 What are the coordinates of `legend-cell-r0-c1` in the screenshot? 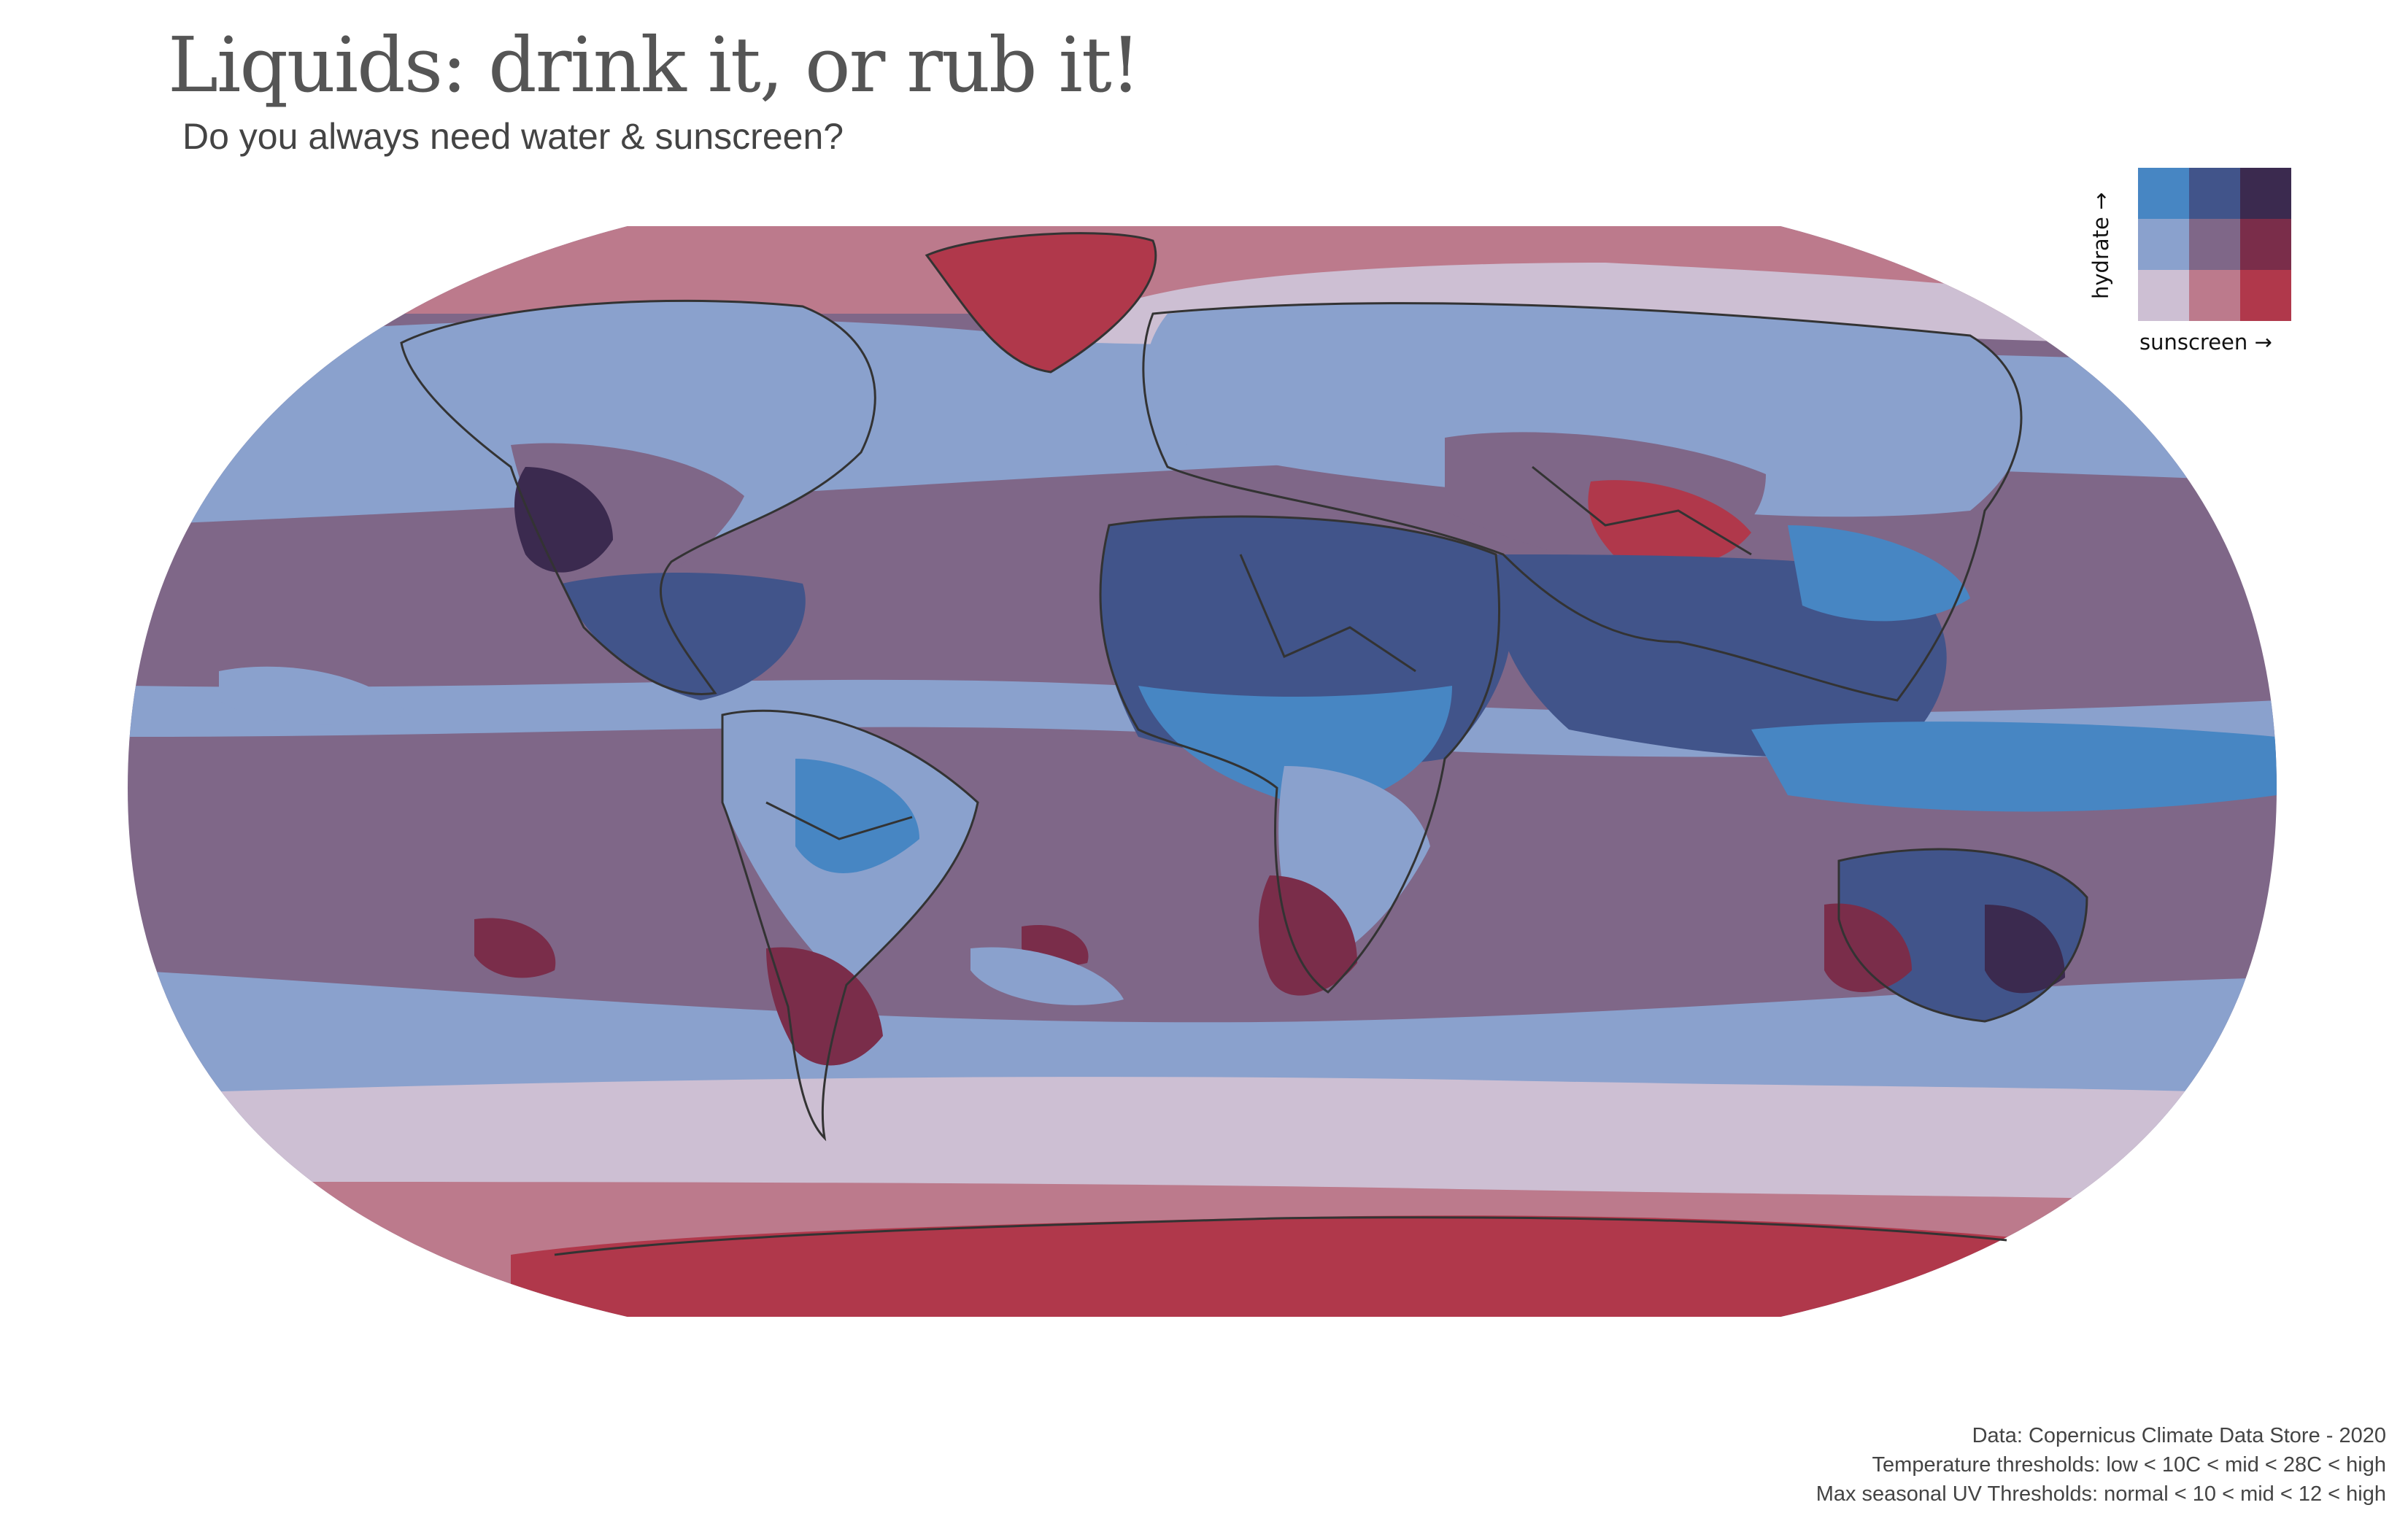 It's located at (2214, 194).